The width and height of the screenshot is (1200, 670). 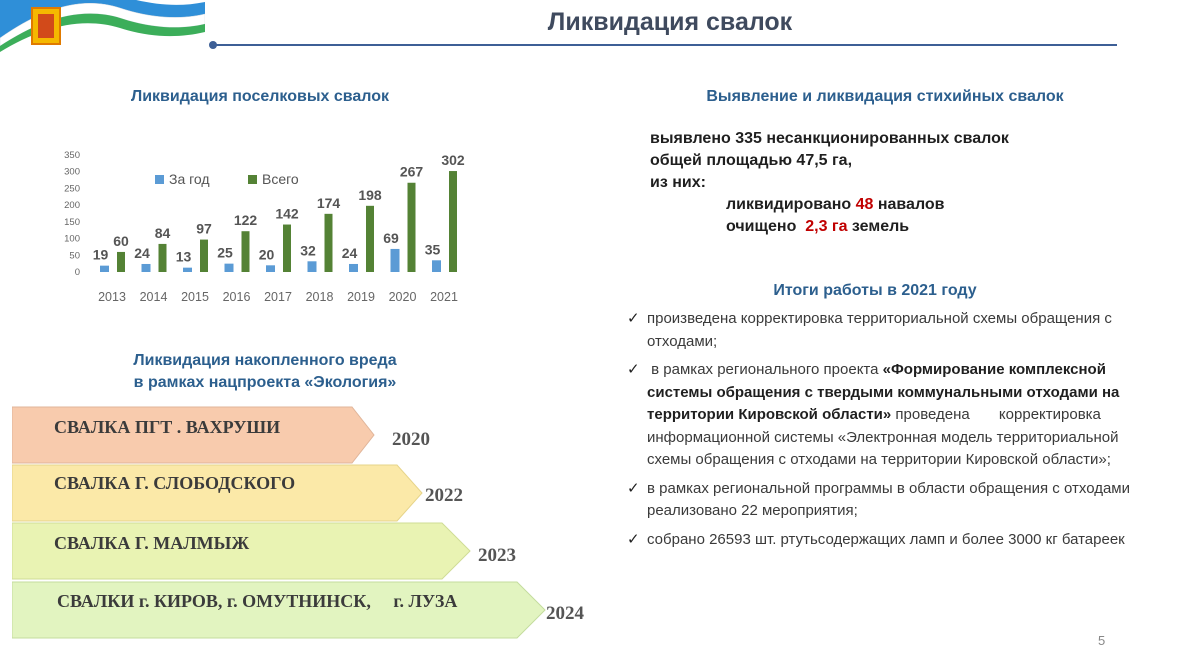 What do you see at coordinates (184, 257) in the screenshot?
I see `data-label-year: 13` at bounding box center [184, 257].